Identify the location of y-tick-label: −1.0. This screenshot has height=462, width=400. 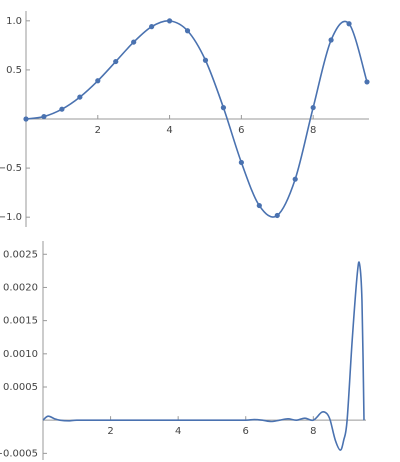
(11, 217).